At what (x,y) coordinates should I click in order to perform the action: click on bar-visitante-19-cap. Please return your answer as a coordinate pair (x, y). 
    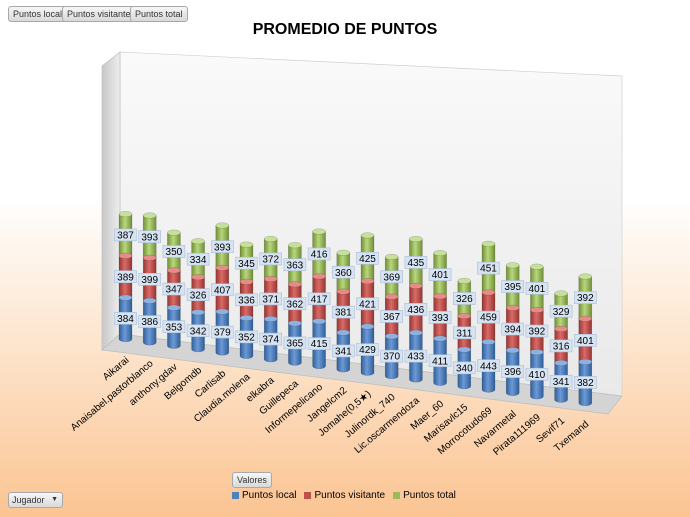
    Looking at the image, I should click on (585, 318).